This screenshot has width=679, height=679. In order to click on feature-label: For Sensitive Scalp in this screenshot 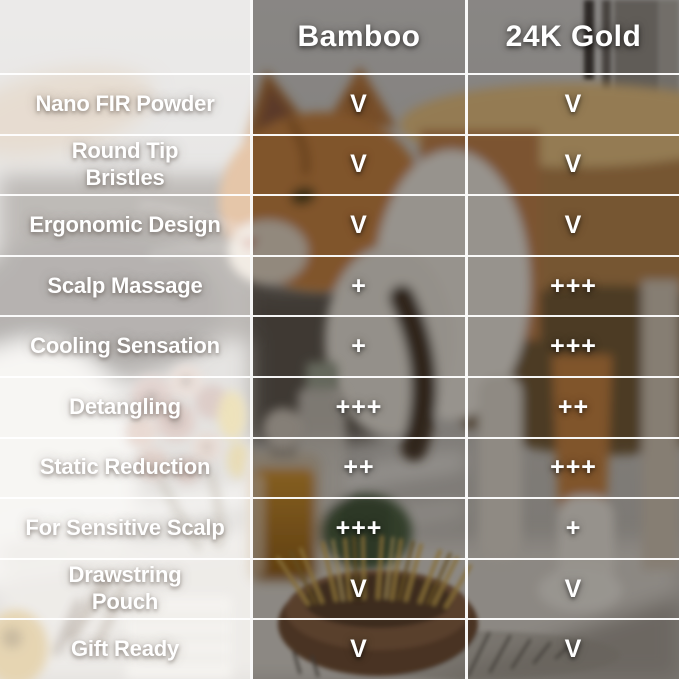, I will do `click(125, 527)`.